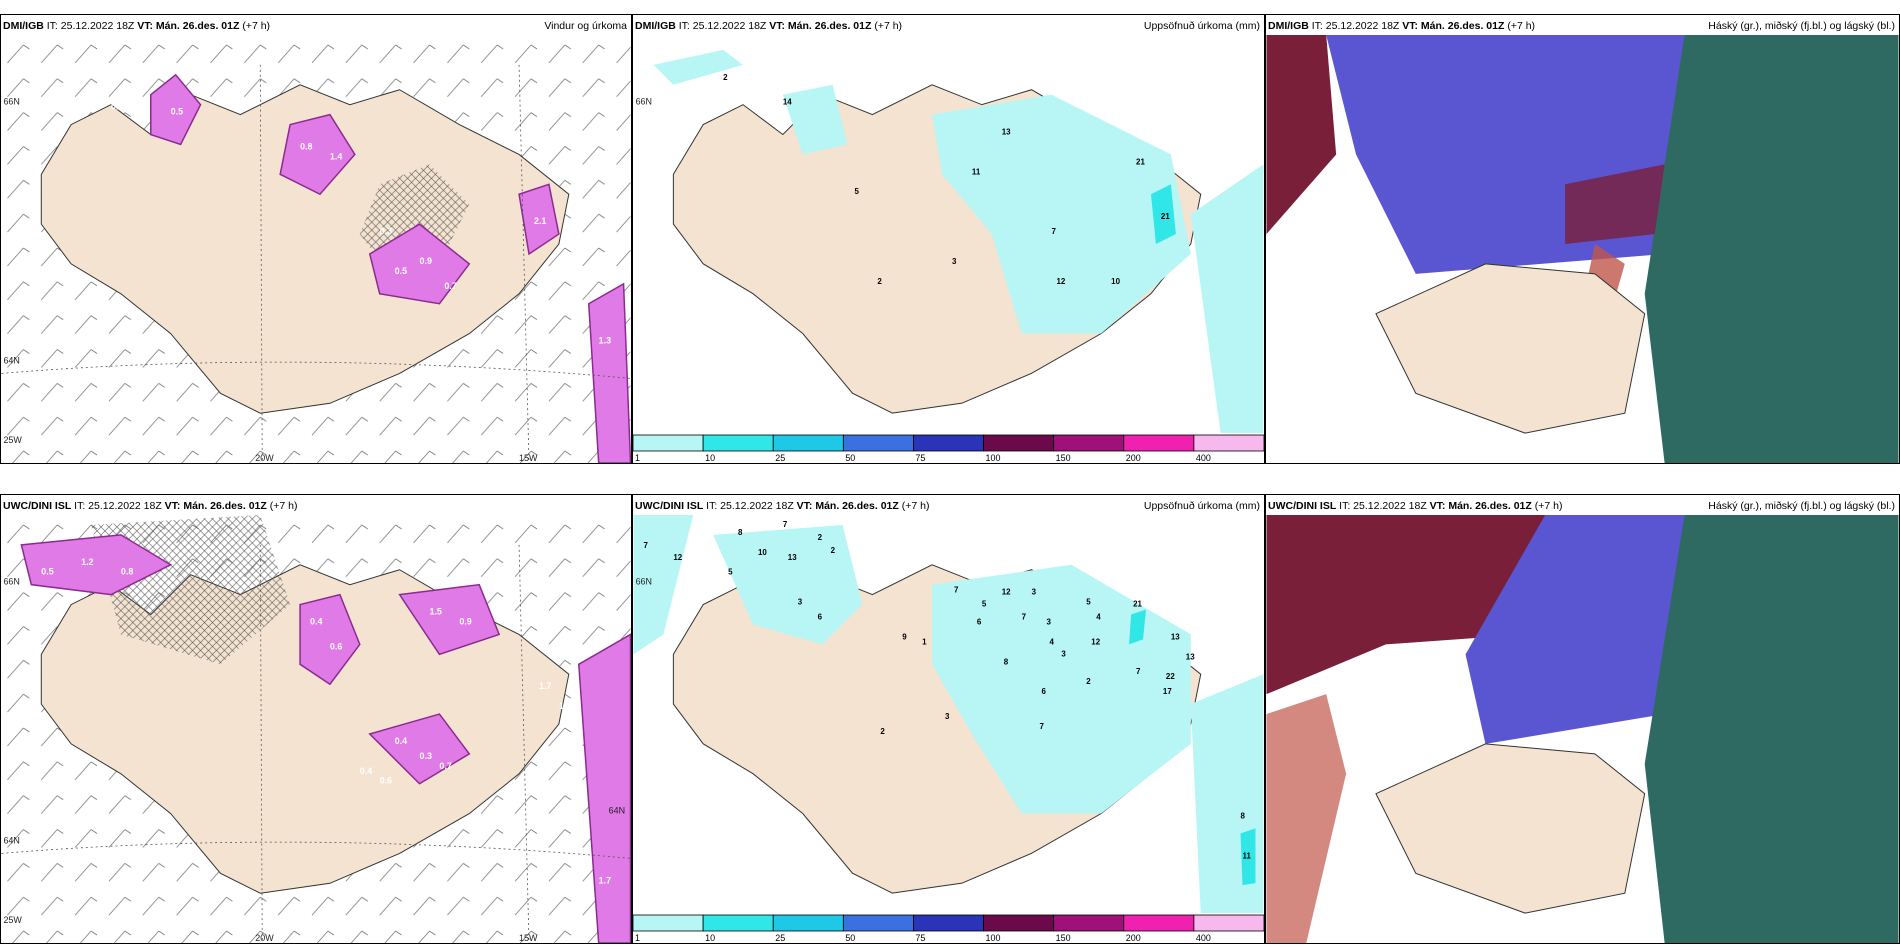 Image resolution: width=1900 pixels, height=950 pixels. I want to click on lat-line, so click(316, 850).